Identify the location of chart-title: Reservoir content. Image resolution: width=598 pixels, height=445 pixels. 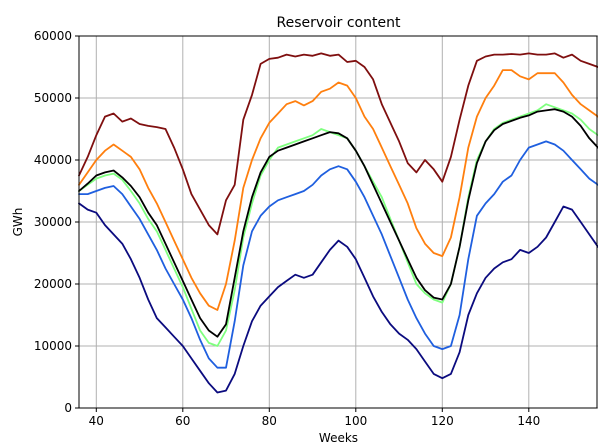
(339, 23).